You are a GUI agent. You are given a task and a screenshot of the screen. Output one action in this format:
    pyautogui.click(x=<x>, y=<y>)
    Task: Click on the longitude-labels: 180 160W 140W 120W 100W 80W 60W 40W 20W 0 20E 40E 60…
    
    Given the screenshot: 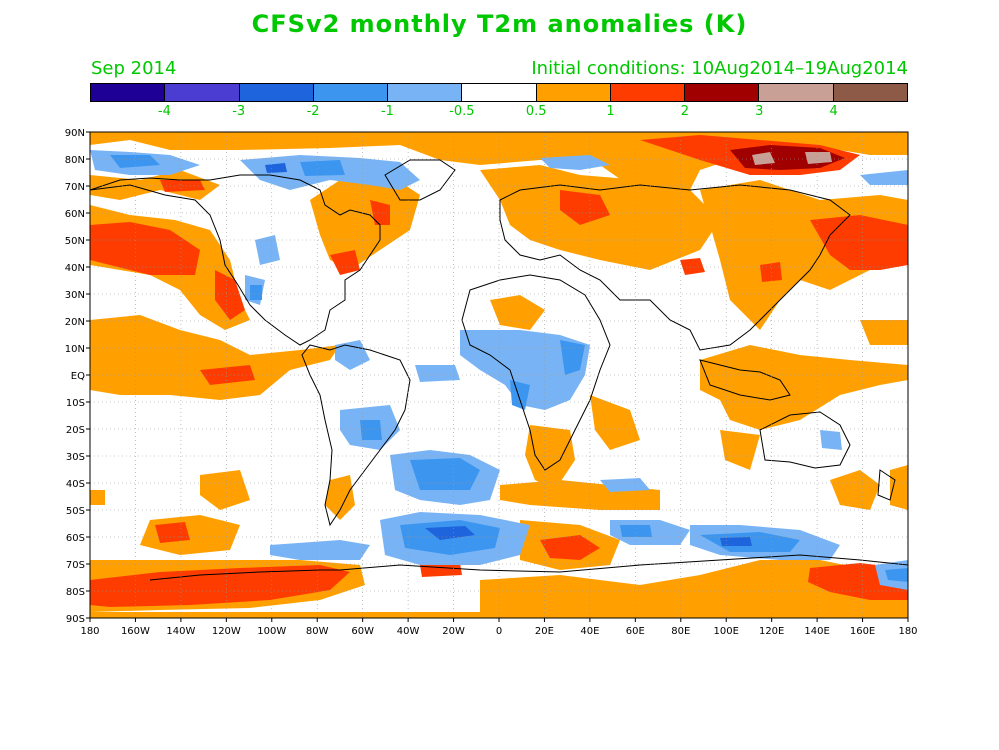 What is the action you would take?
    pyautogui.click(x=498, y=631)
    